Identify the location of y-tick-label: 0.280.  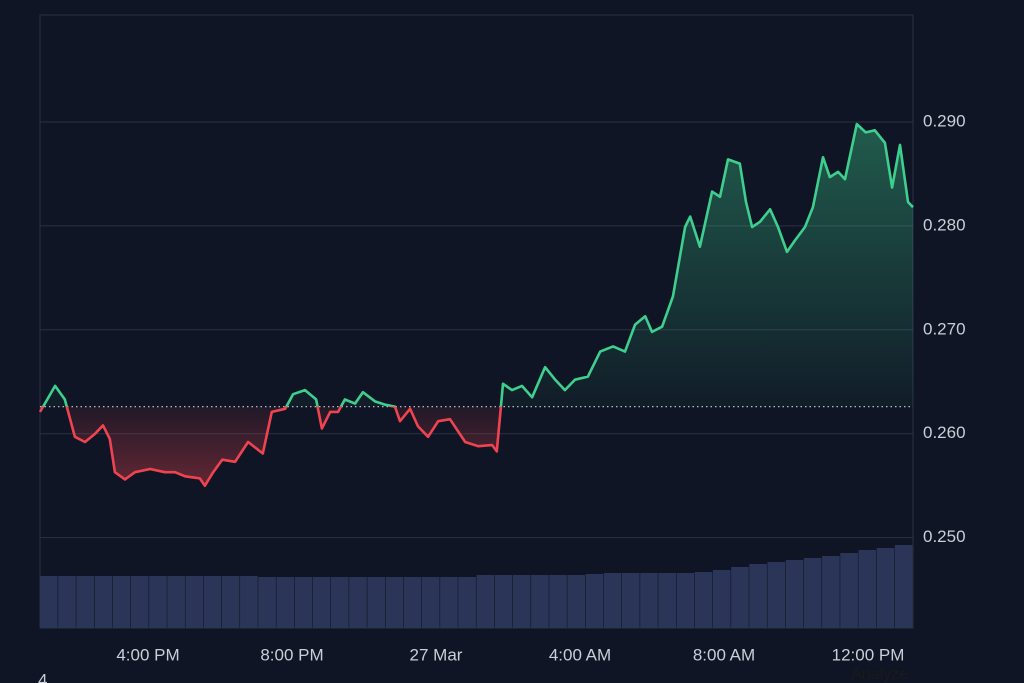
(944, 224).